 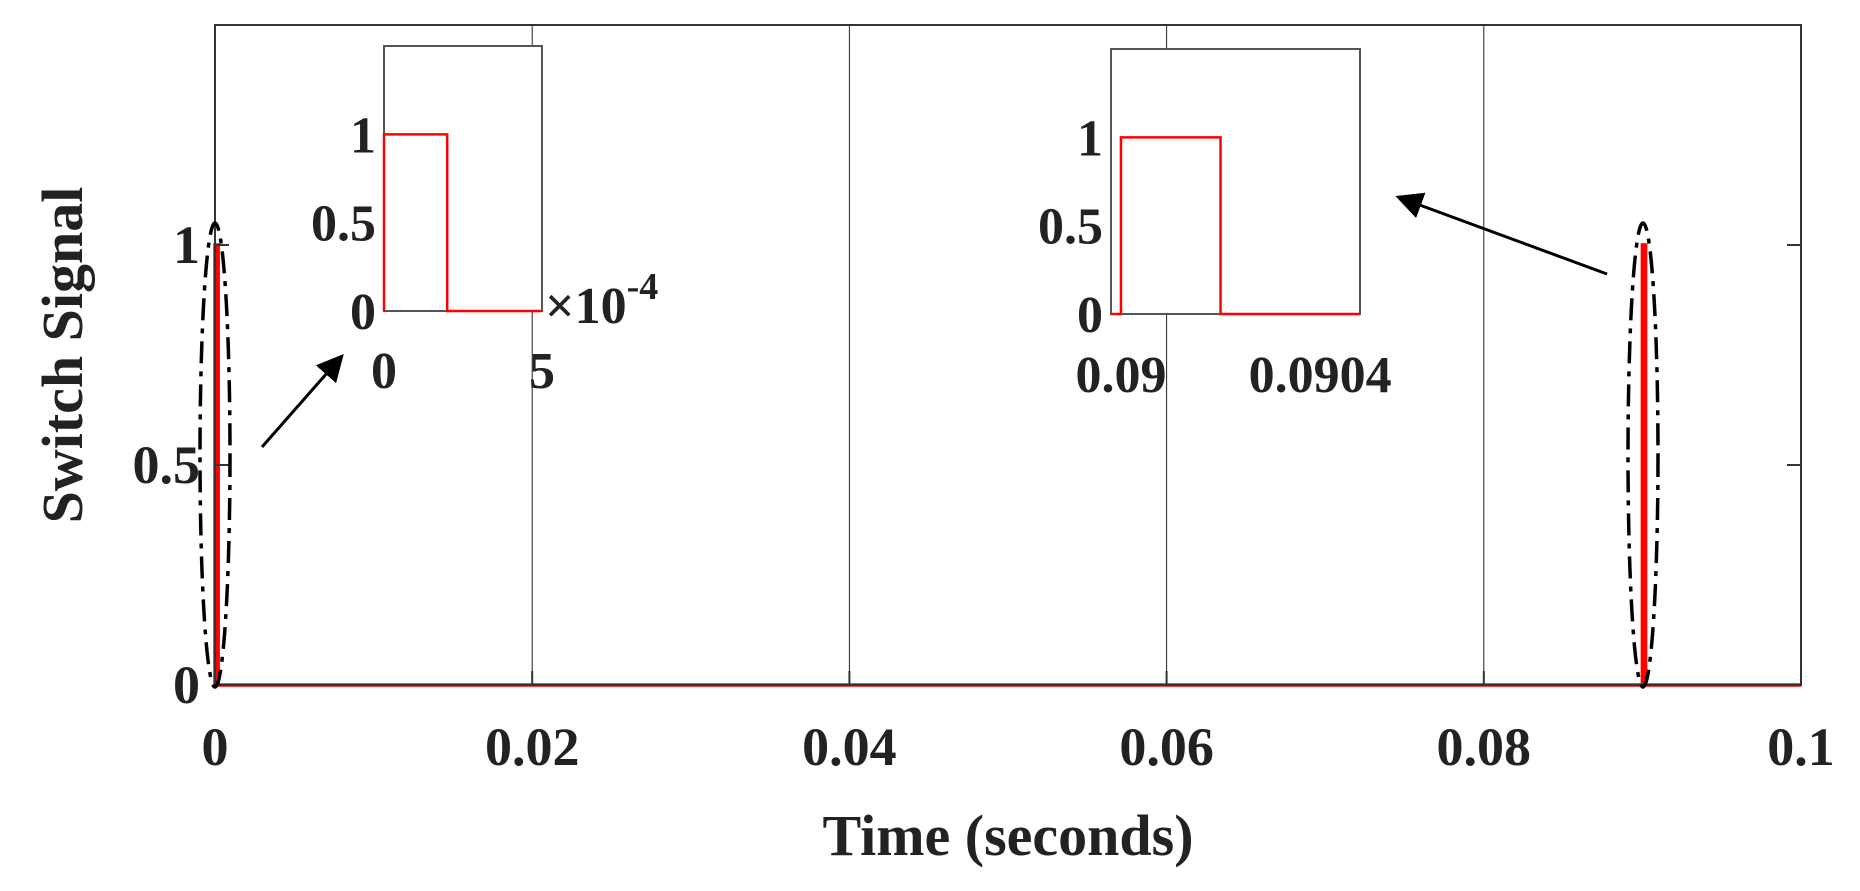 I want to click on x-tick-label: 0.08, so click(x=1484, y=747).